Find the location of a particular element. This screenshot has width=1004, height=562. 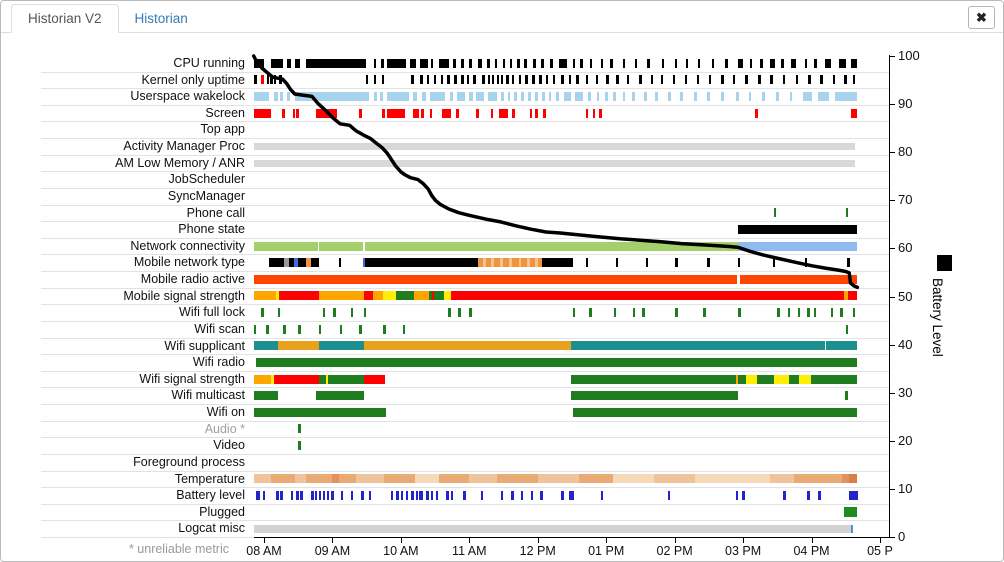

x-tick-label: 12 PM is located at coordinates (537, 551).